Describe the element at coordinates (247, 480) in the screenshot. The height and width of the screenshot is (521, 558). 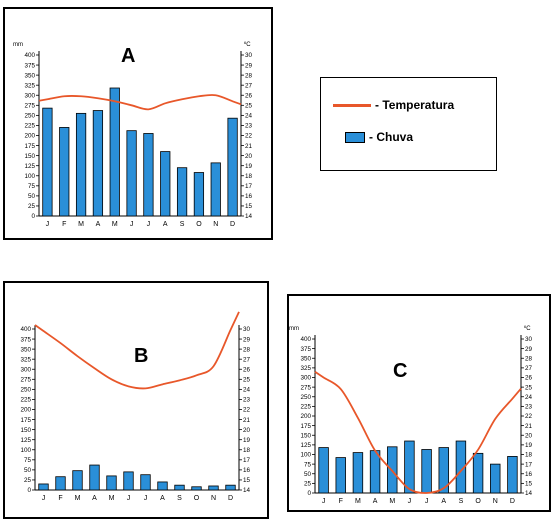
I see `chart-b-right-tick-label: 15` at that location.